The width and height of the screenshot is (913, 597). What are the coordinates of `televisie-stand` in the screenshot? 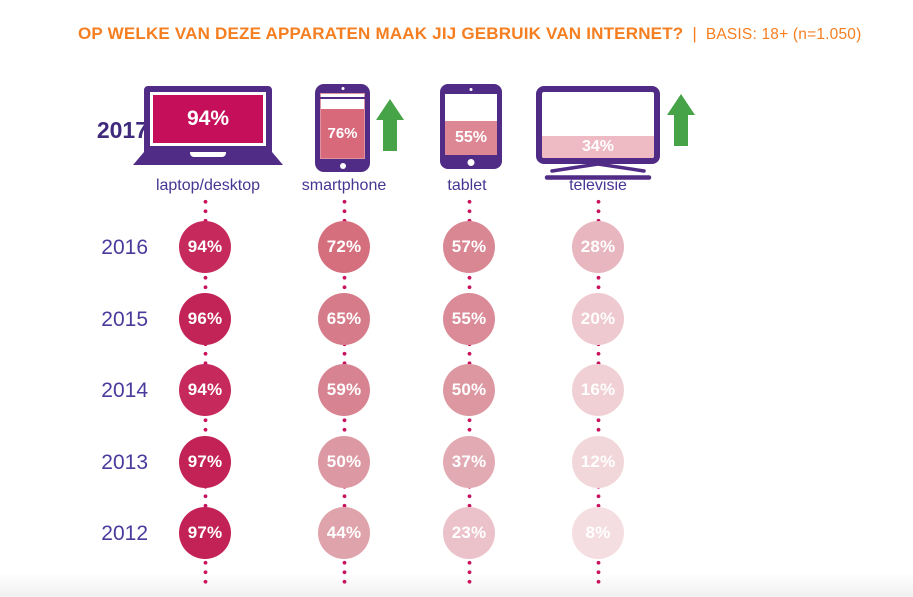 It's located at (598, 171).